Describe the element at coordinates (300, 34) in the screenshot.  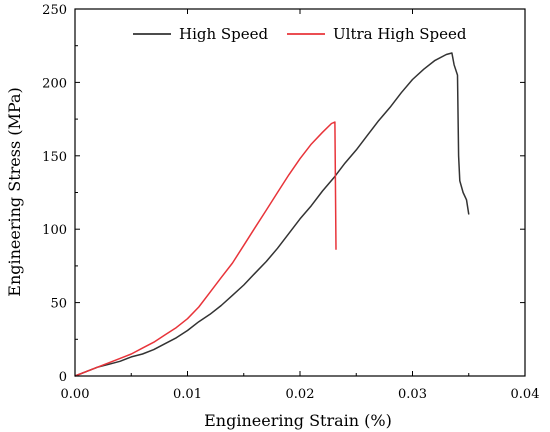
I see `legend: High Speed Ultra High Speed` at that location.